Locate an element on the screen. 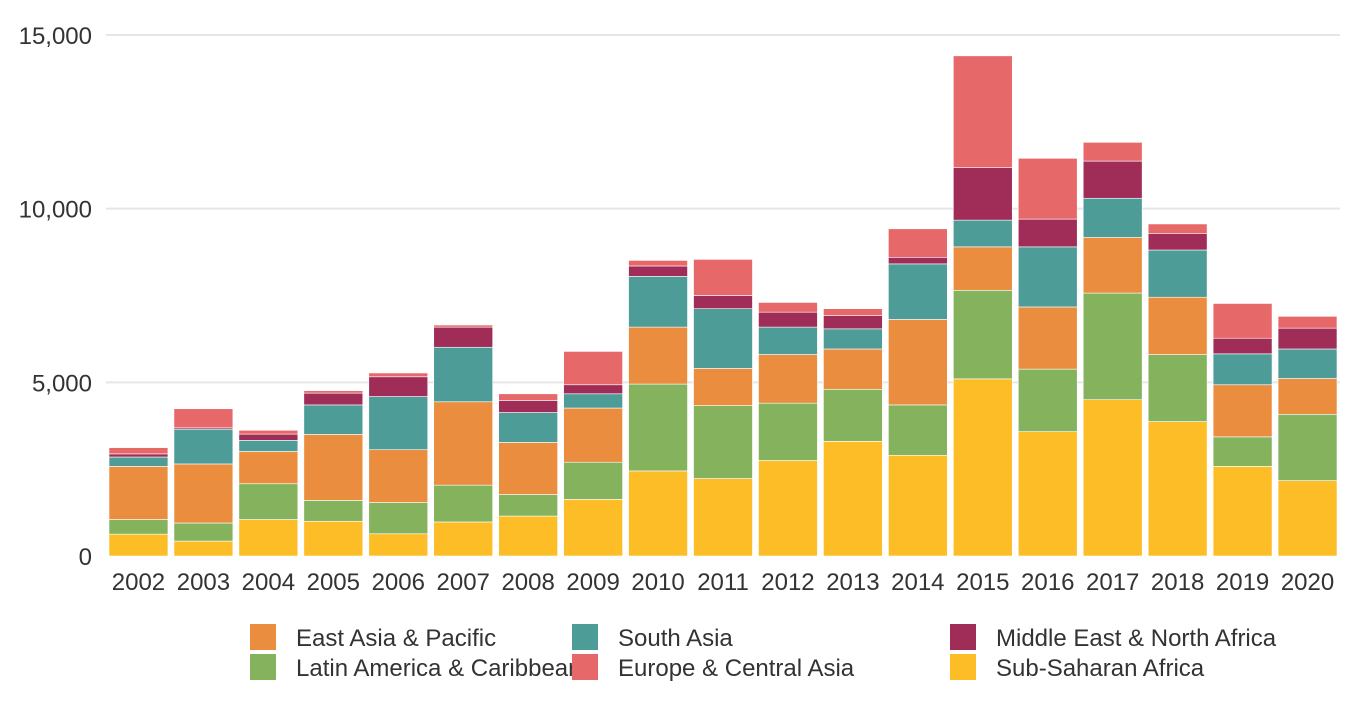 Image resolution: width=1350 pixels, height=705 pixels. bar-segment-south-asia-2007 is located at coordinates (463, 374).